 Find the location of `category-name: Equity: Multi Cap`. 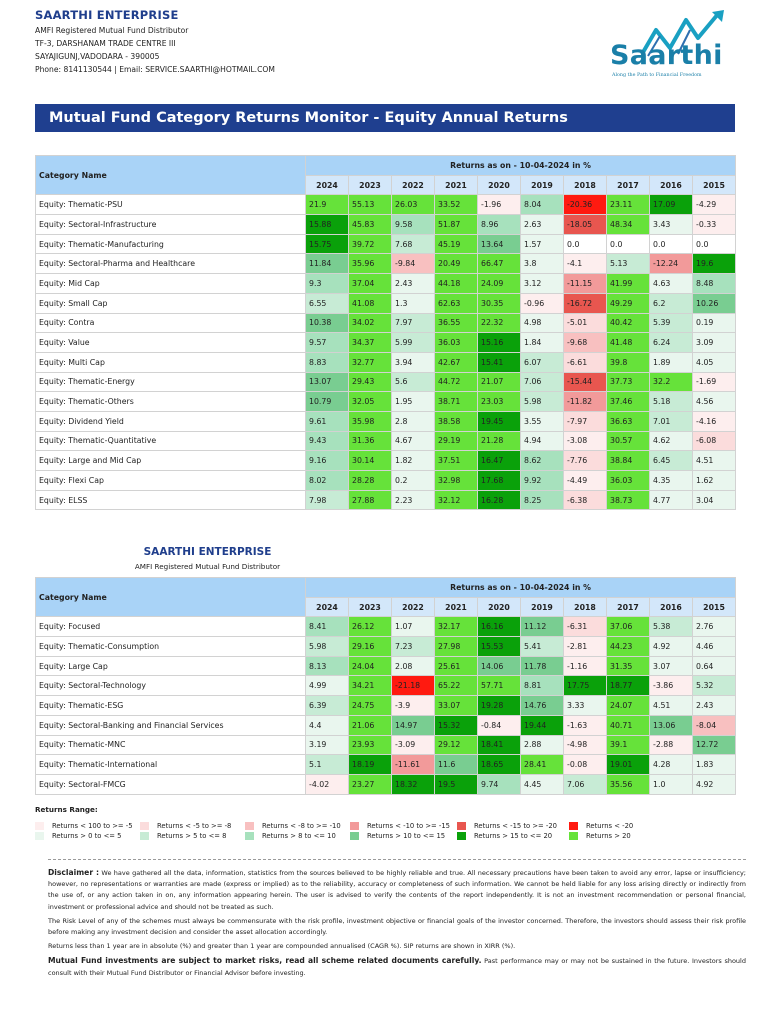

category-name: Equity: Multi Cap is located at coordinates (170, 362).